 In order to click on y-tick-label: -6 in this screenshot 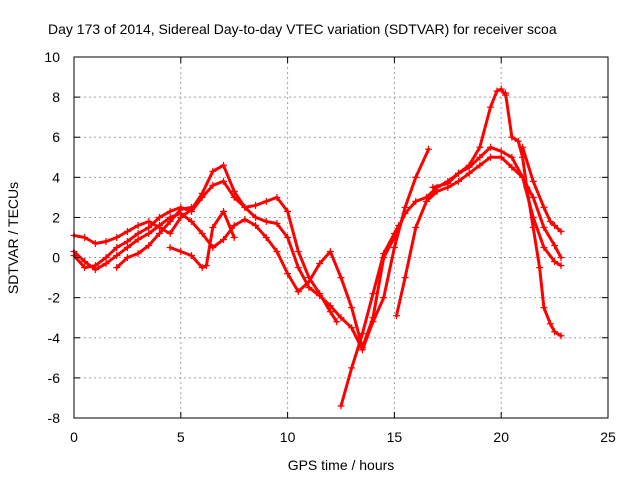, I will do `click(54, 378)`.